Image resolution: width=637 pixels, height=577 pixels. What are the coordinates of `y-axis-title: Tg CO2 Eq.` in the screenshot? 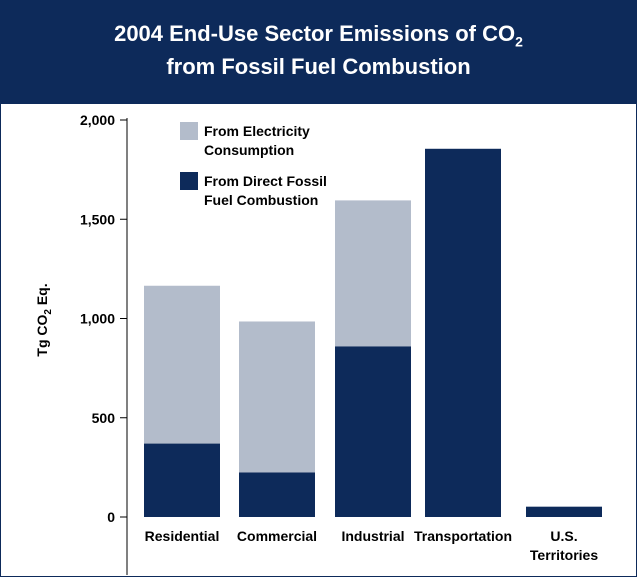 It's located at (44, 319).